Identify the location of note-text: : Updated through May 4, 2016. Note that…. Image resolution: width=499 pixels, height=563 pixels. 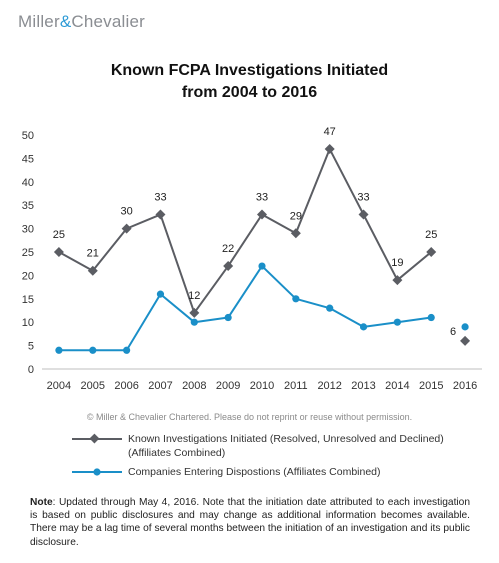
(250, 522).